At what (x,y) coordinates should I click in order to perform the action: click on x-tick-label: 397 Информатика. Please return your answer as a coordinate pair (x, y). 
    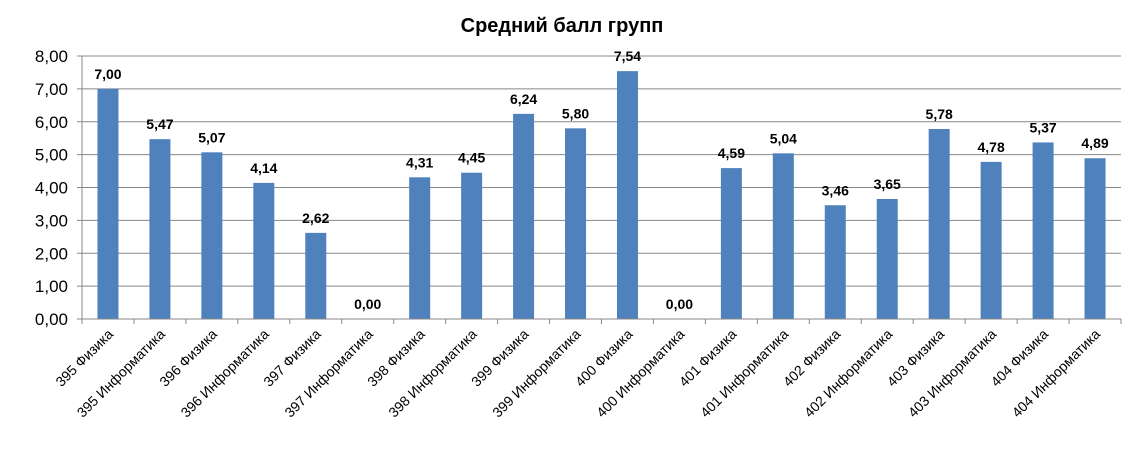
    Looking at the image, I should click on (328, 373).